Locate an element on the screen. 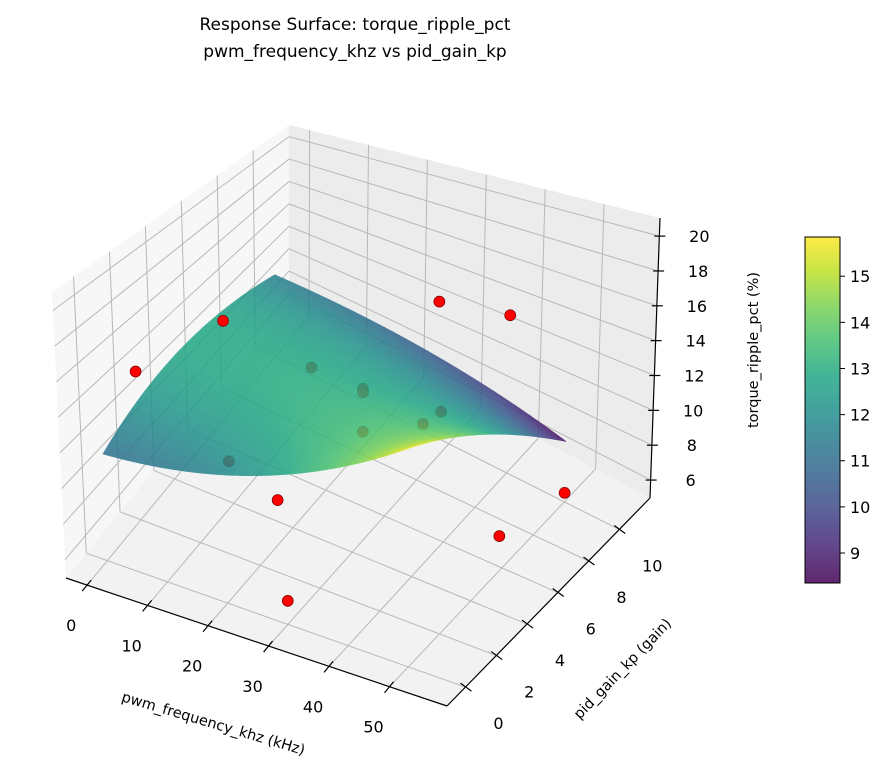 The image size is (896, 765). colorbar-gradient is located at coordinates (822, 410).